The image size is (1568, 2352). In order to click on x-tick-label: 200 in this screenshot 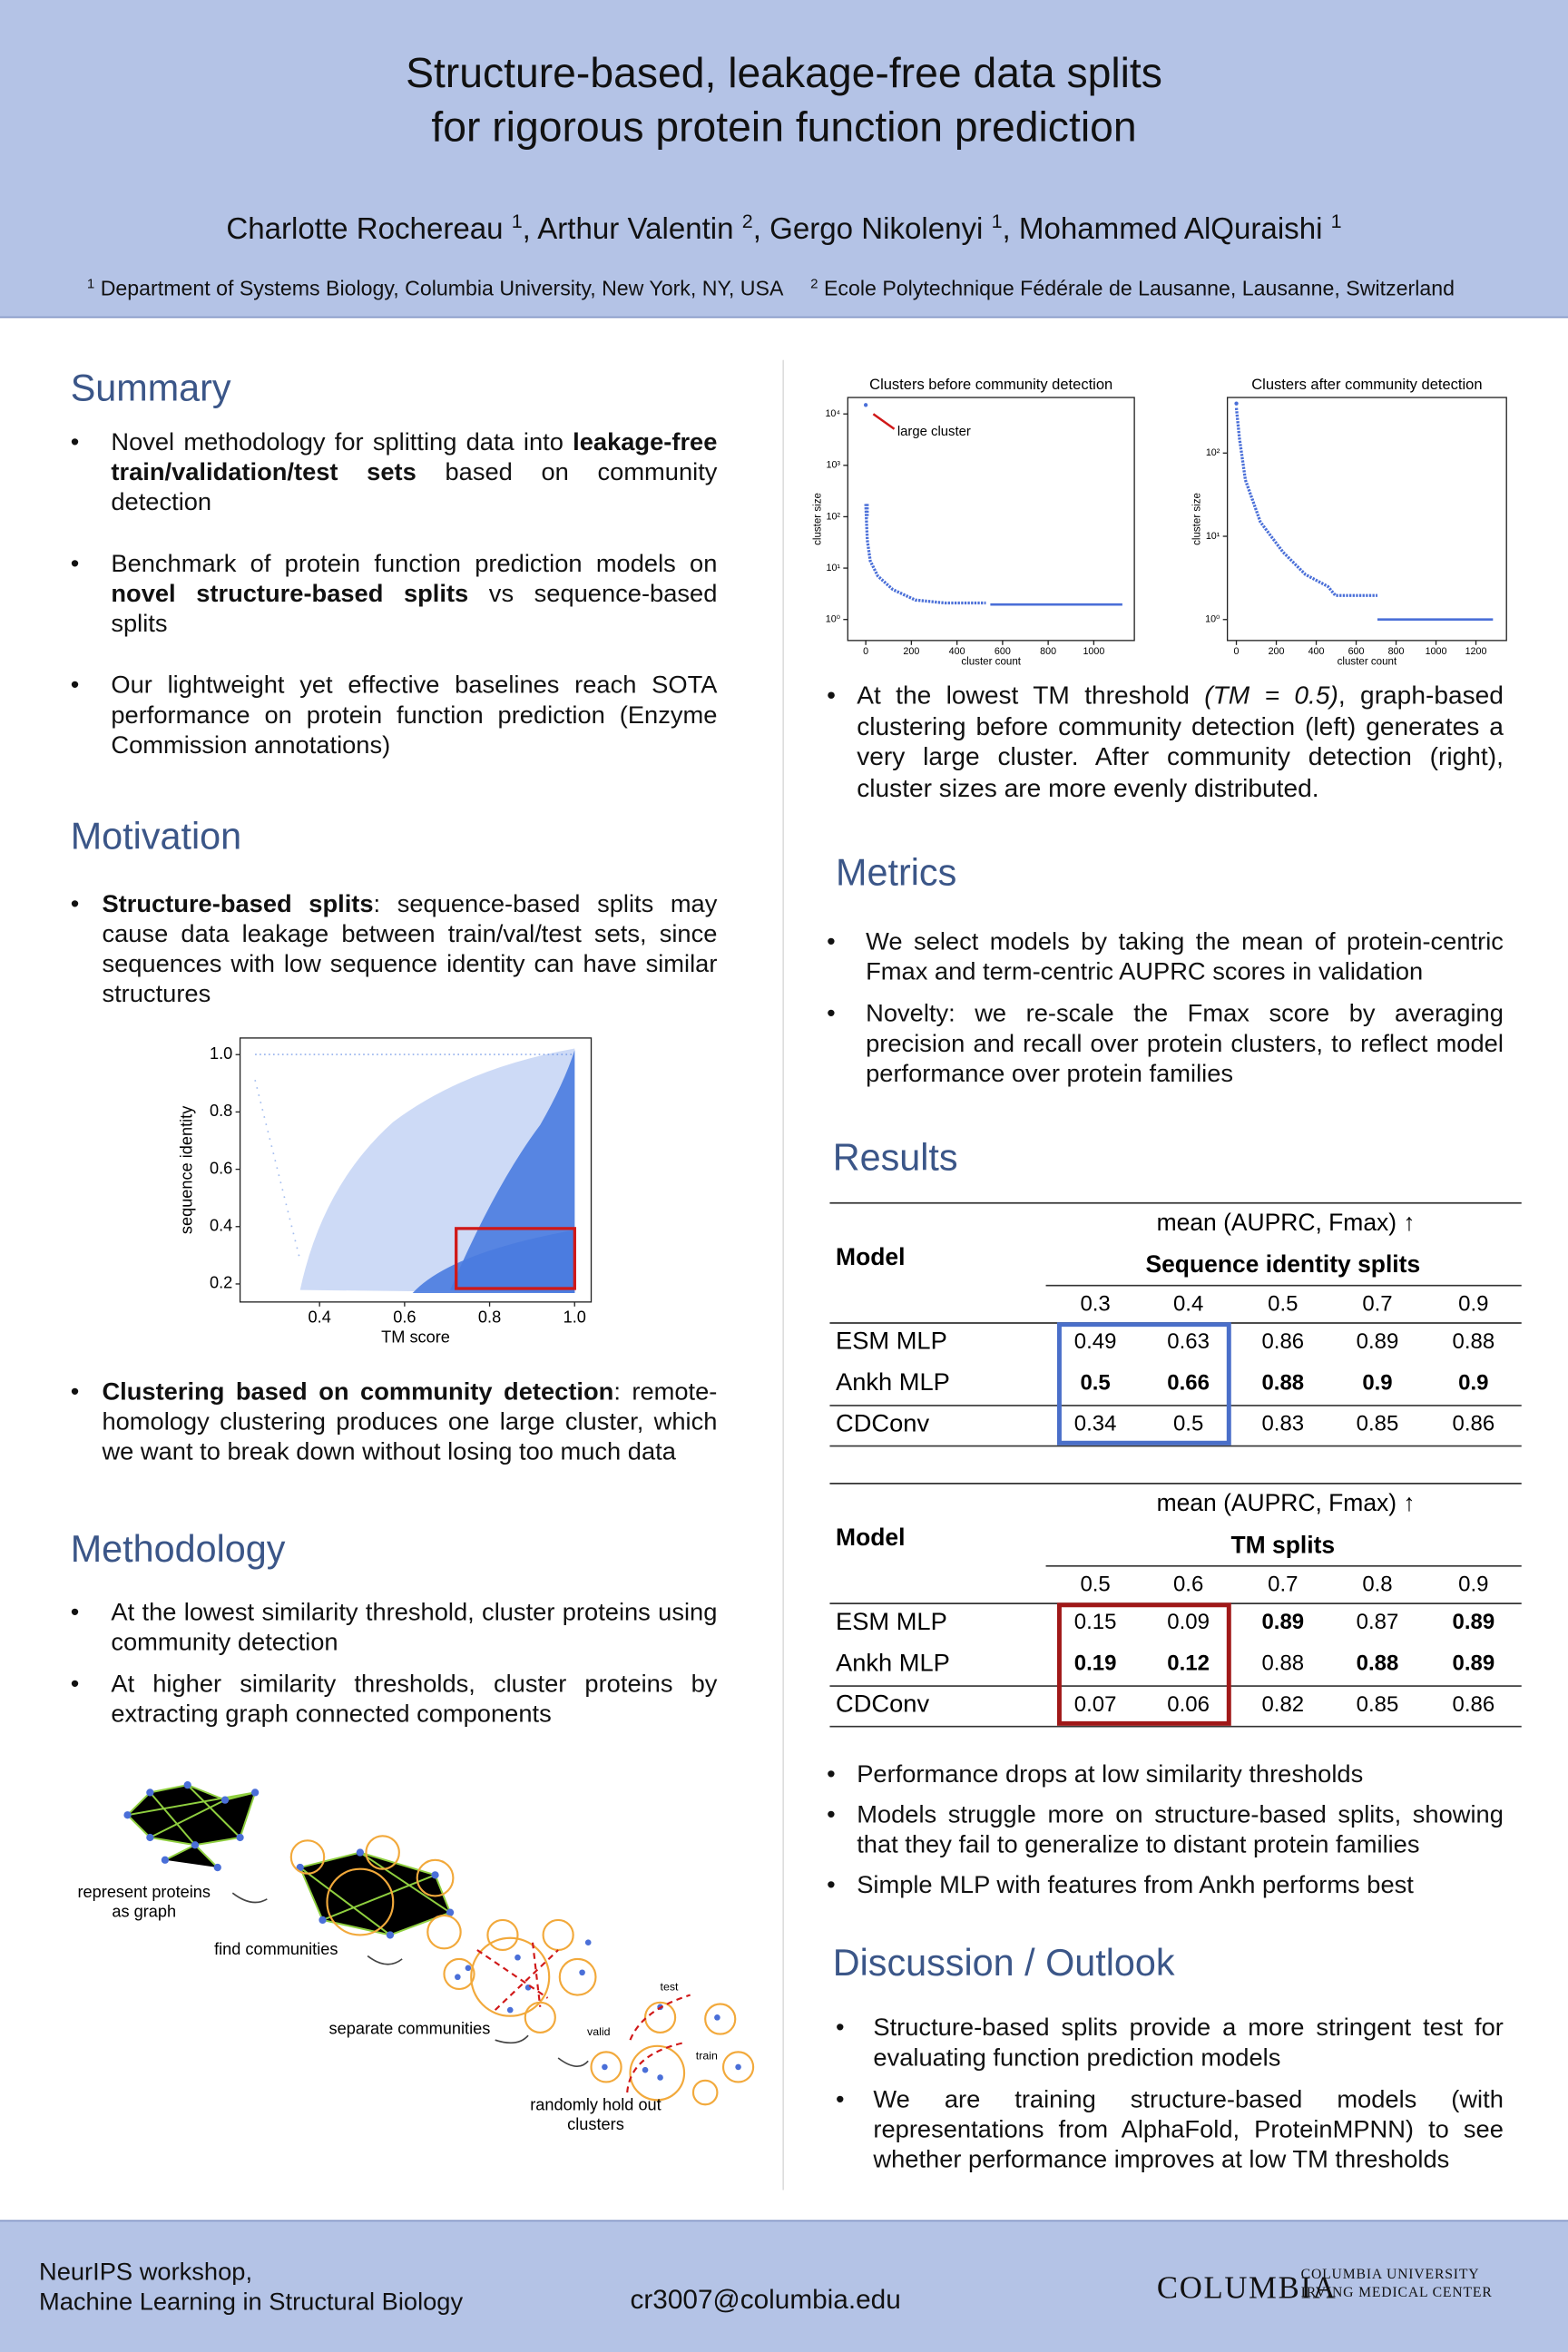, I will do `click(911, 651)`.